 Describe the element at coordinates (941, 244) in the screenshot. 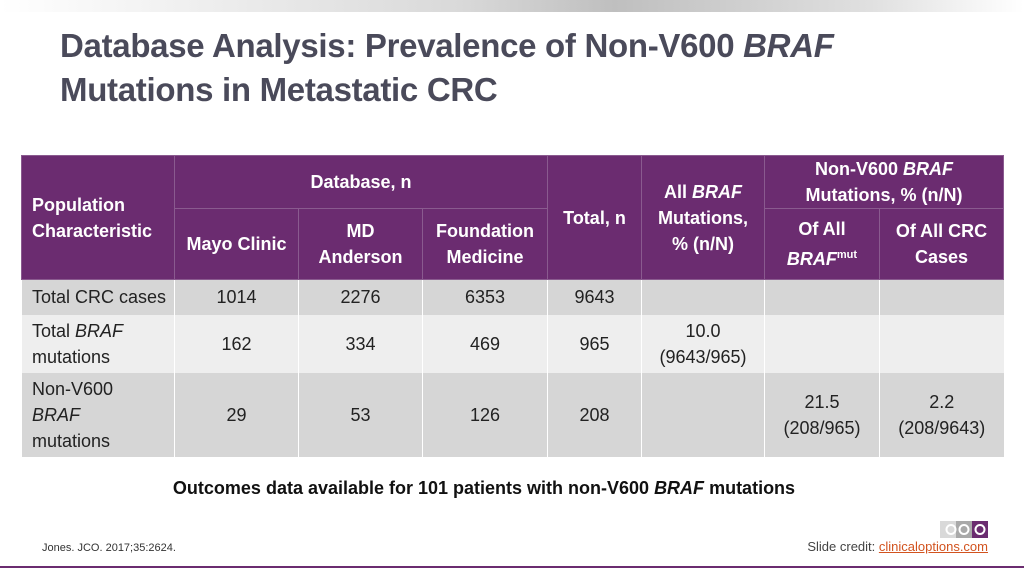

I see `header-of-all-crc: Of All CRC Cases` at that location.